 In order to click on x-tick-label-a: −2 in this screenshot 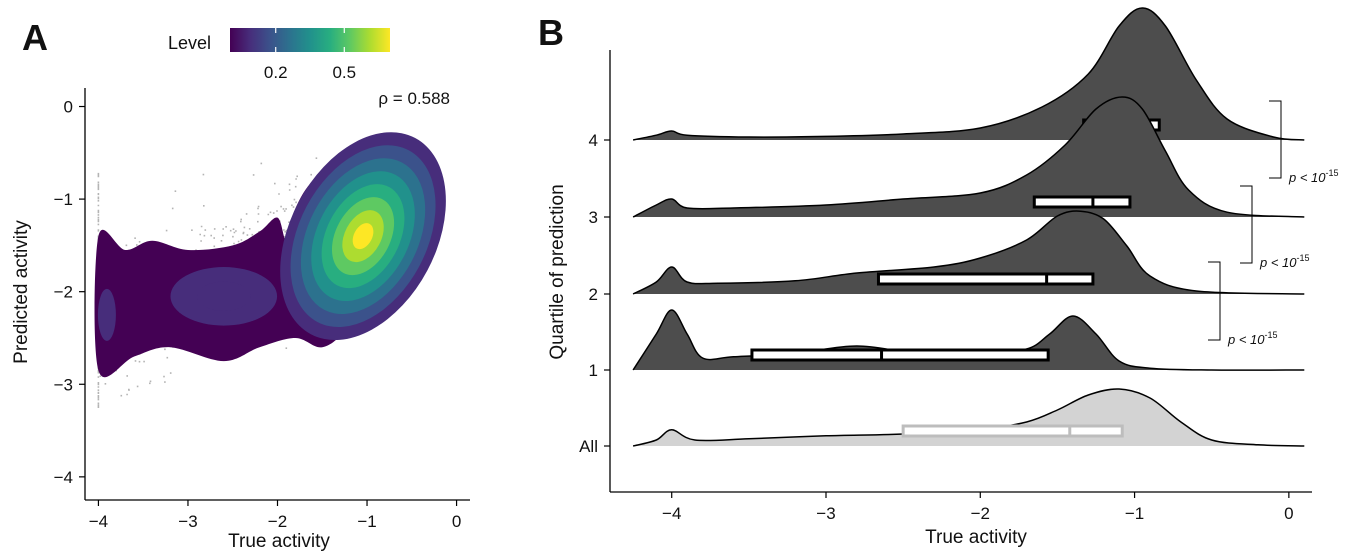, I will do `click(277, 521)`.